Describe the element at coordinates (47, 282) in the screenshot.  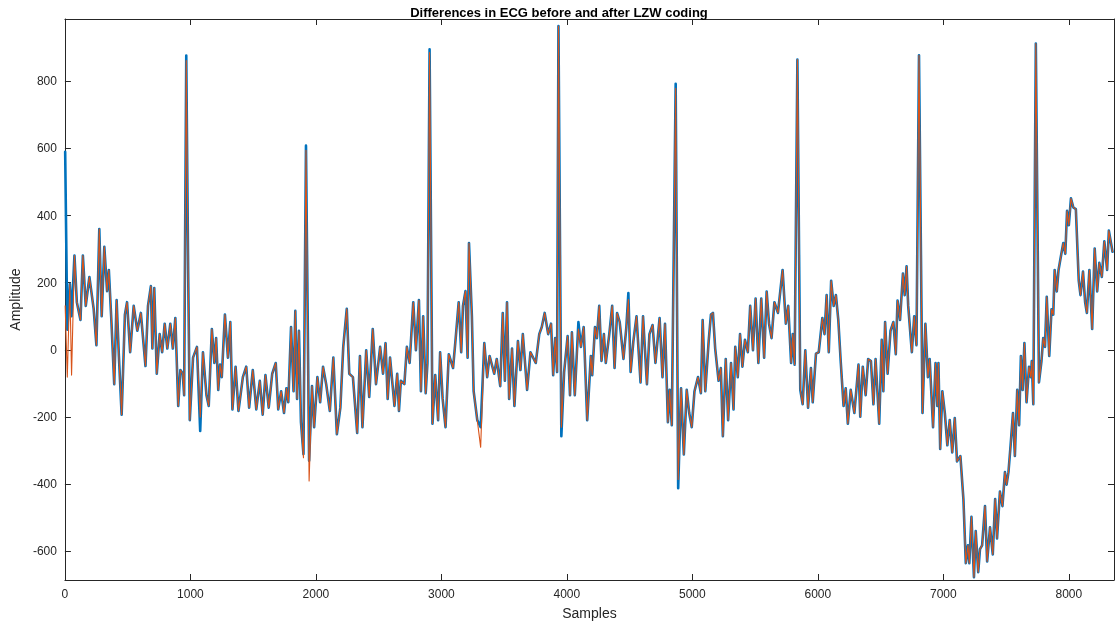
I see `y-tick-label: 200` at that location.